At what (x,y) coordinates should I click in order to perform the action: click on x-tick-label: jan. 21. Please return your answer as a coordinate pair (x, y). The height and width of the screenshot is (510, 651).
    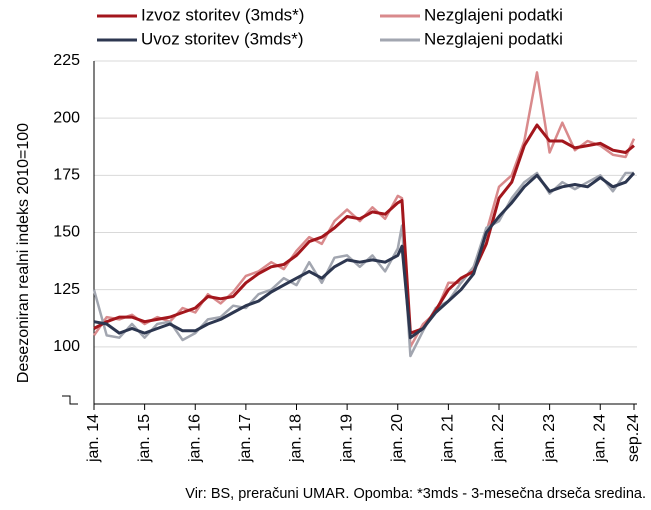
    Looking at the image, I should click on (448, 438).